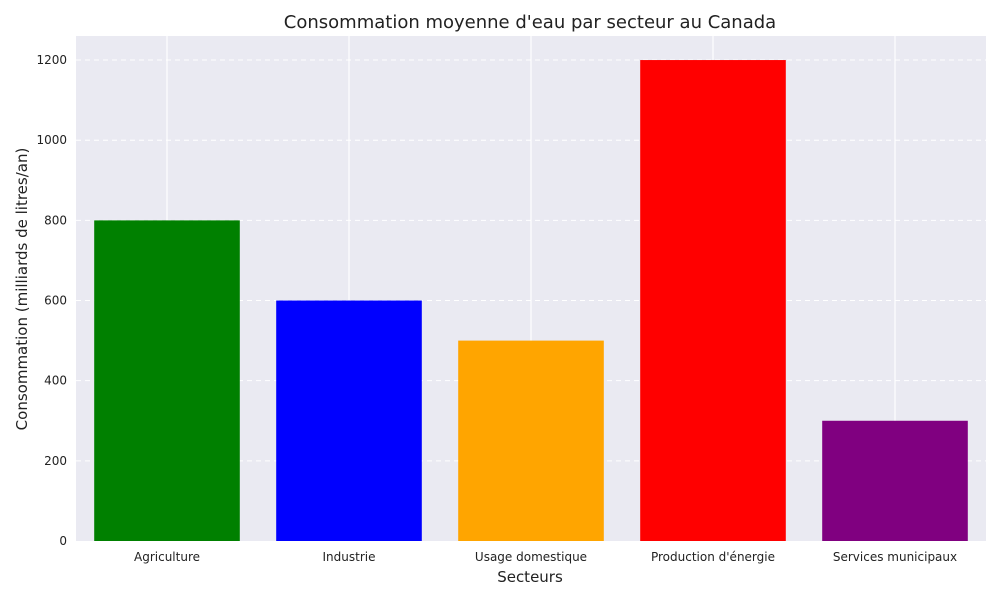 This screenshot has height=600, width=1000. Describe the element at coordinates (531, 557) in the screenshot. I see `x-tick-label: Usage domestique` at that location.